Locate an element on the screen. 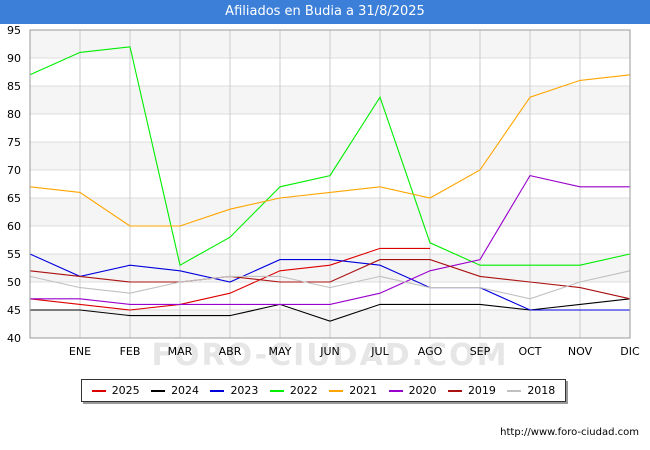  y-tick-label: 90 is located at coordinates (14, 58).